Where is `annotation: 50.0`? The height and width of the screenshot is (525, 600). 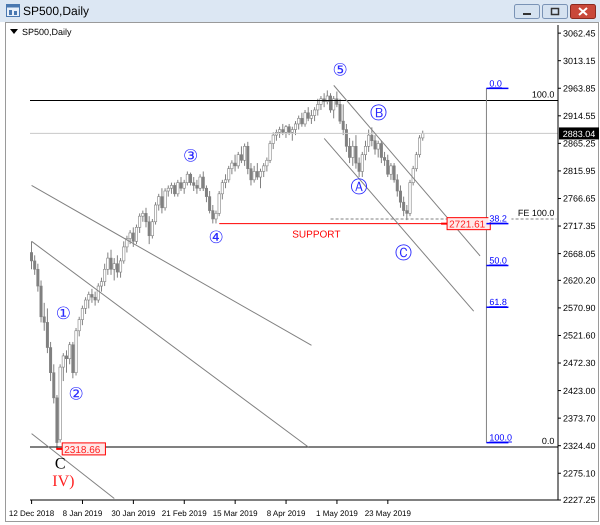 annotation: 50.0 is located at coordinates (498, 260).